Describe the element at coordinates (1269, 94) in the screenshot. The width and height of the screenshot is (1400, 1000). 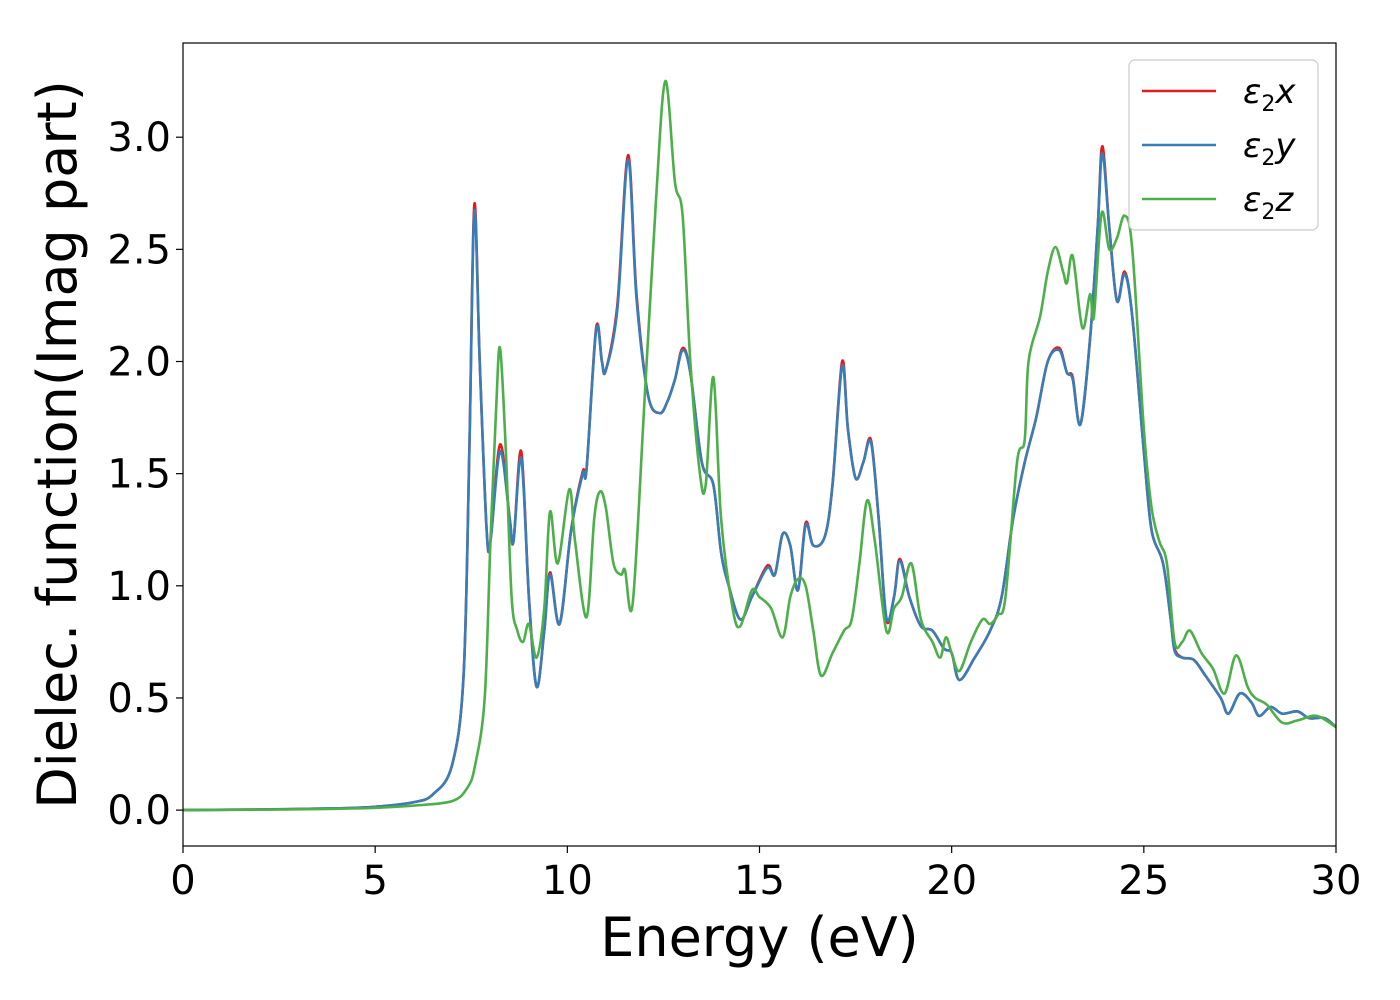
I see `legend-label-x: ε2x` at that location.